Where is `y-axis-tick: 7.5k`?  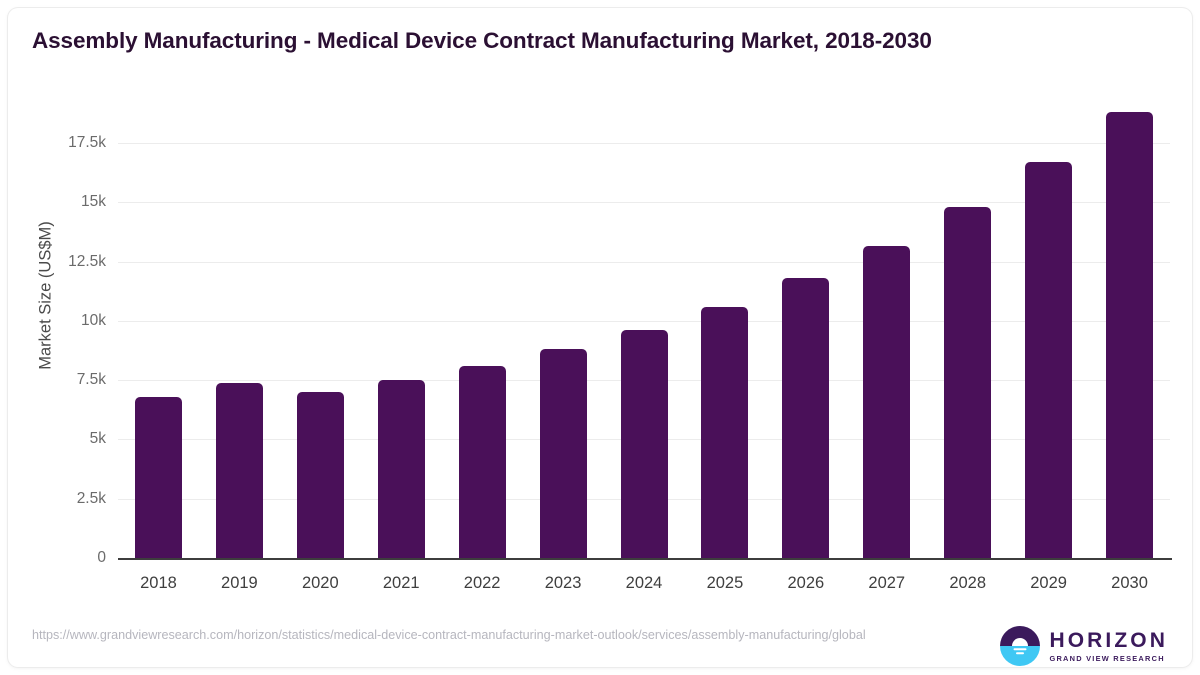
y-axis-tick: 7.5k is located at coordinates (91, 380).